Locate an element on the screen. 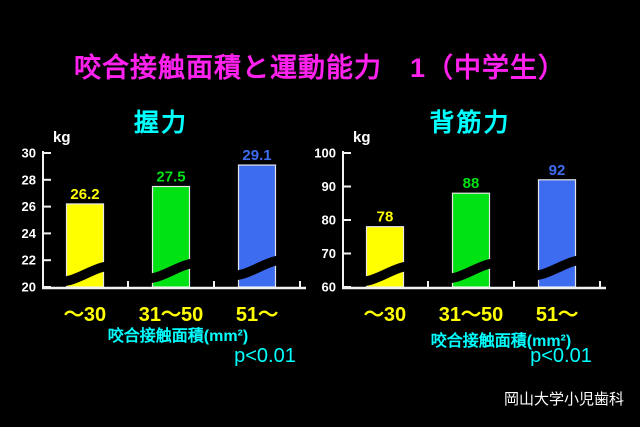 This screenshot has height=427, width=640. y-tick-label: 100 is located at coordinates (325, 153).